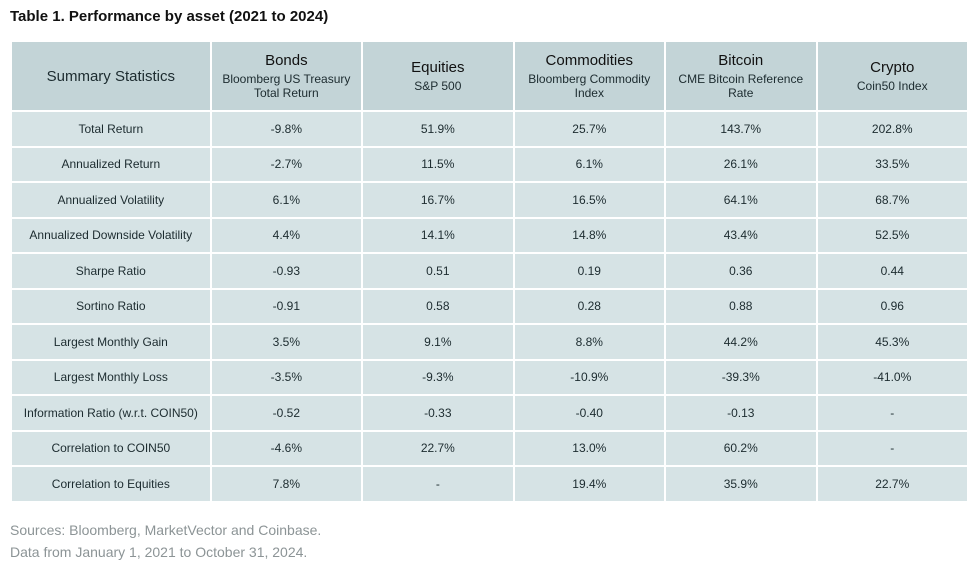  What do you see at coordinates (438, 129) in the screenshot?
I see `cell-value: 51.9%` at bounding box center [438, 129].